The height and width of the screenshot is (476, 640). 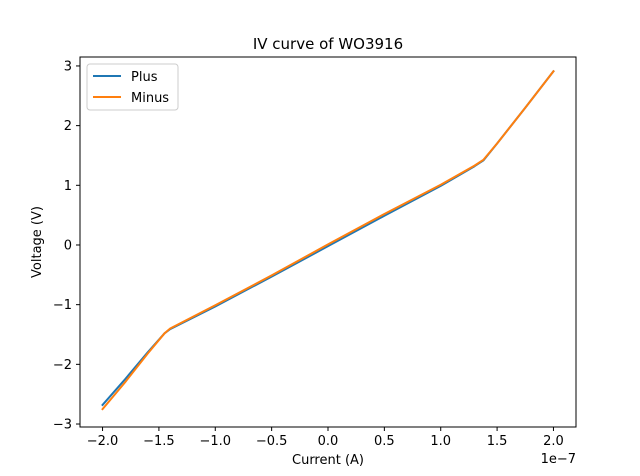 I want to click on x-tick-label: −1.5, so click(x=159, y=441).